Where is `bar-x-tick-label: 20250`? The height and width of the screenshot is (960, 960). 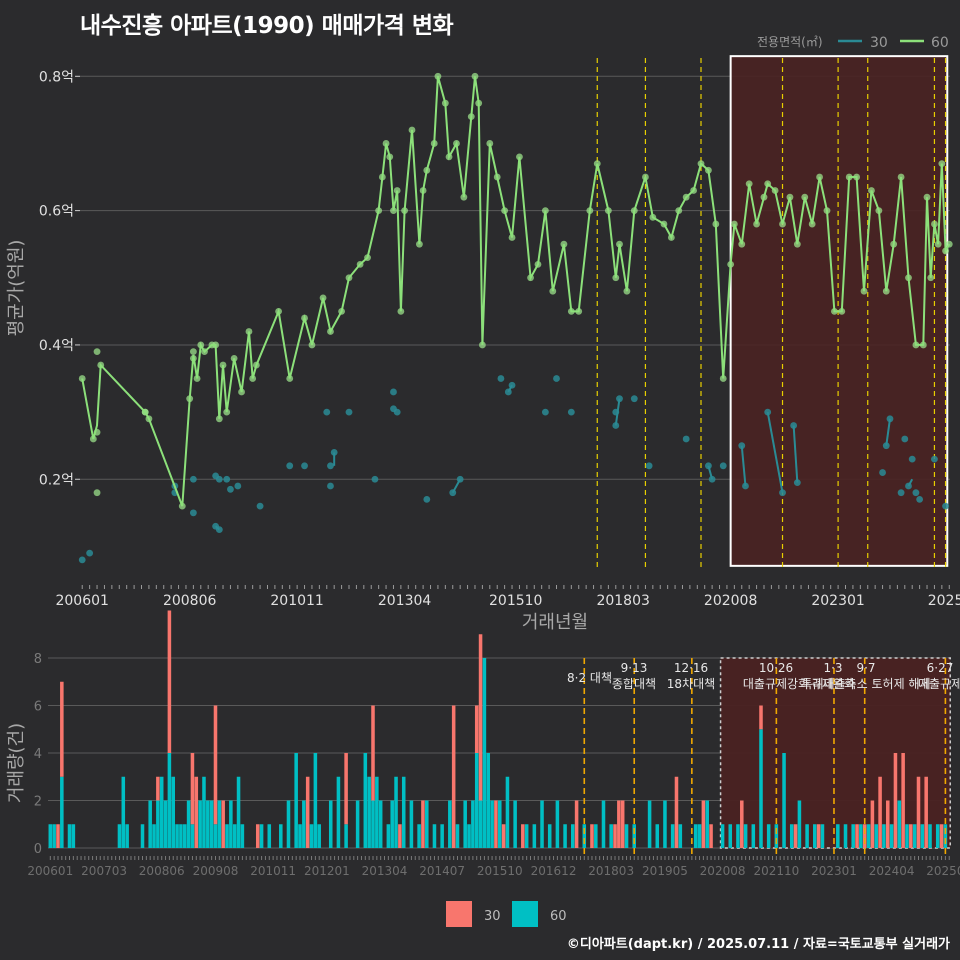 bar-x-tick-label: 20250 is located at coordinates (943, 871).